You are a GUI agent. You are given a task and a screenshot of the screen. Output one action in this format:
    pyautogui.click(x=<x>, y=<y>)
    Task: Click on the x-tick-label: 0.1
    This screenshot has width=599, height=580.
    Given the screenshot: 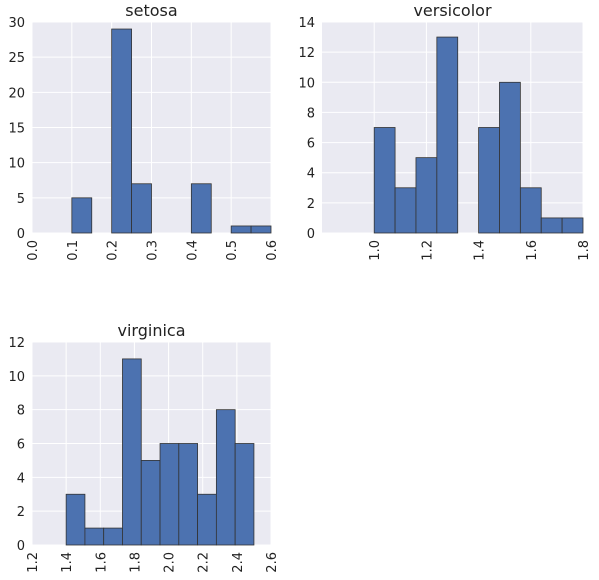 What is the action you would take?
    pyautogui.click(x=73, y=250)
    